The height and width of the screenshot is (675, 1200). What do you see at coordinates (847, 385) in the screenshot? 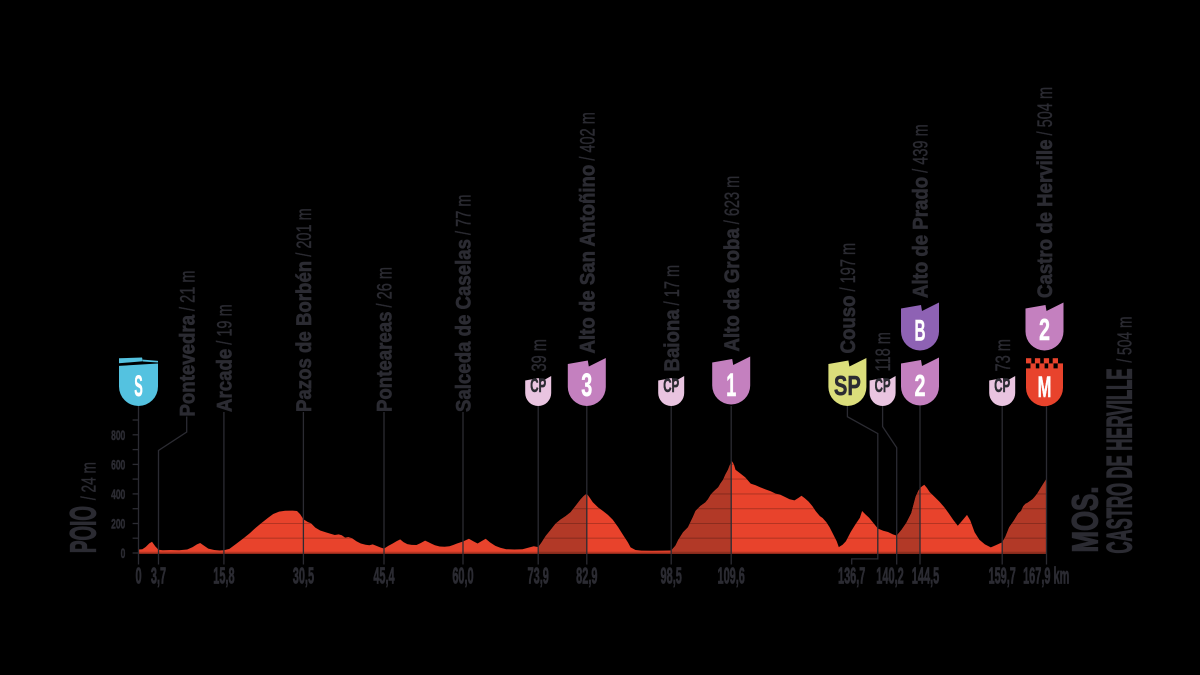
I see `svg-text: SP` at bounding box center [847, 385].